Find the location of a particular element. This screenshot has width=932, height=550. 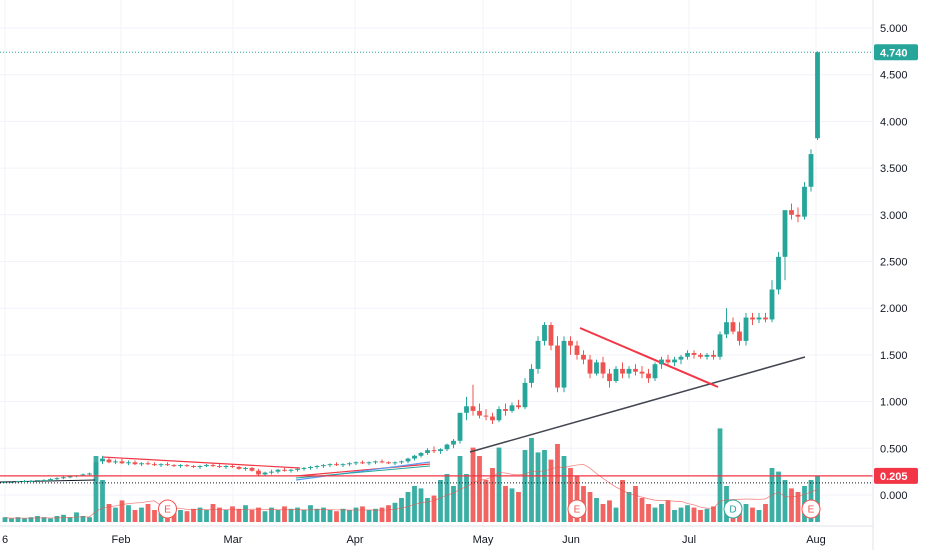

trendline-resistance-red is located at coordinates (201, 462).